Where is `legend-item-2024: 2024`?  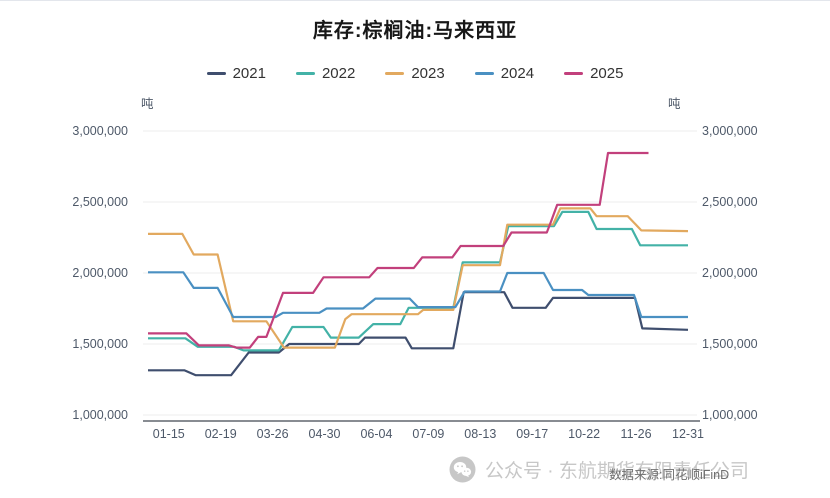 legend-item-2024: 2024 is located at coordinates (504, 73).